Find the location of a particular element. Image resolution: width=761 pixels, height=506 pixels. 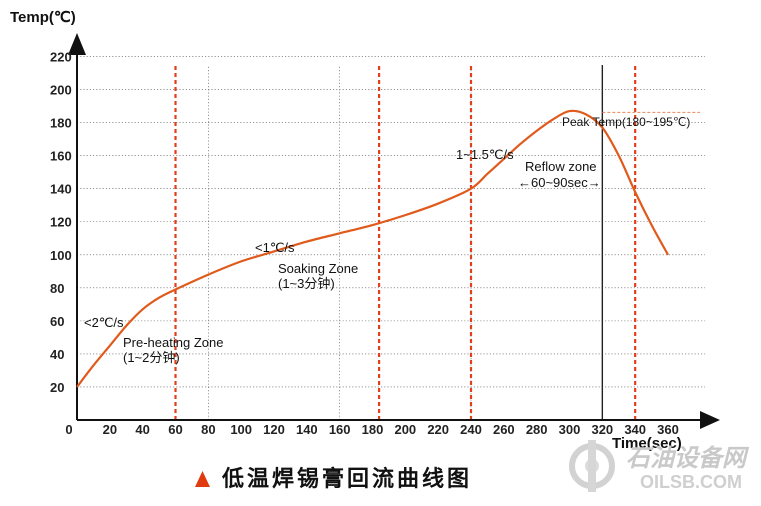

anno-rate-reflow: 1~1.5℃/s is located at coordinates (485, 154).